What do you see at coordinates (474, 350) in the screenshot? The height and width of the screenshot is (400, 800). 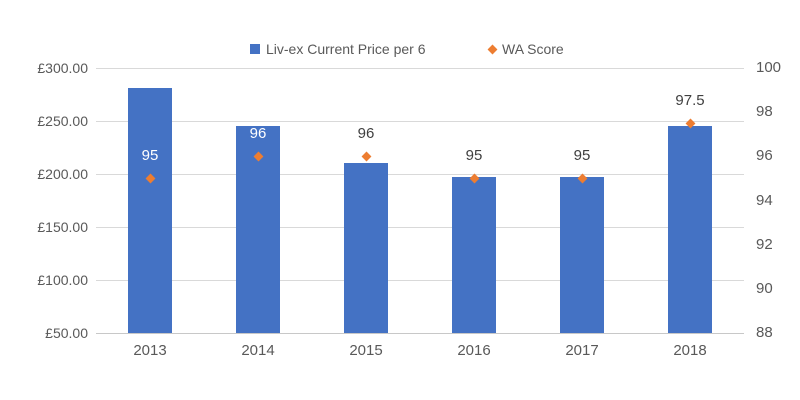 I see `x-axis-tick-label: 2016` at bounding box center [474, 350].